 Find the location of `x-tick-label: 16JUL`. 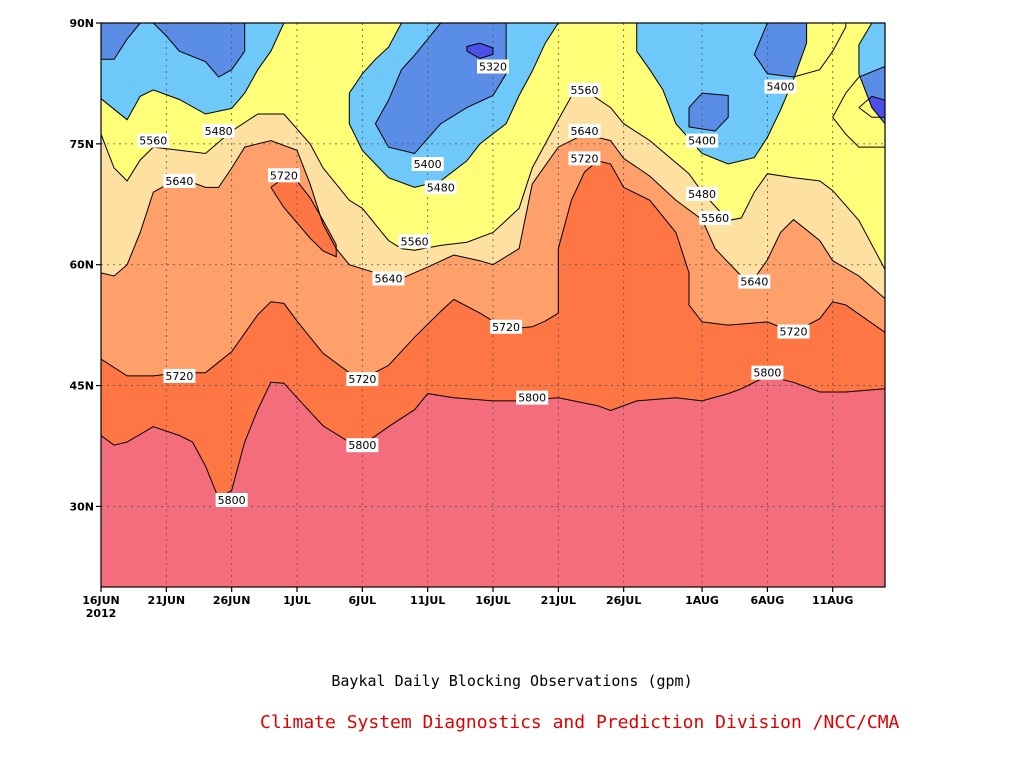

x-tick-label: 16JUL is located at coordinates (492, 600).